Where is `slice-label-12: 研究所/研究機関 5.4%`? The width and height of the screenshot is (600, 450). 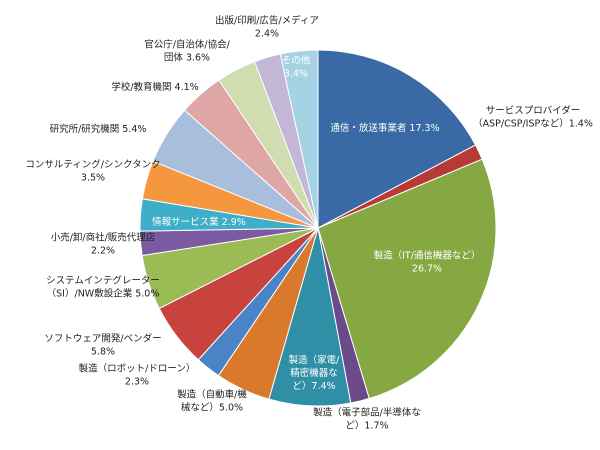 slice-label-12: 研究所/研究機関 5.4% is located at coordinates (98, 129).